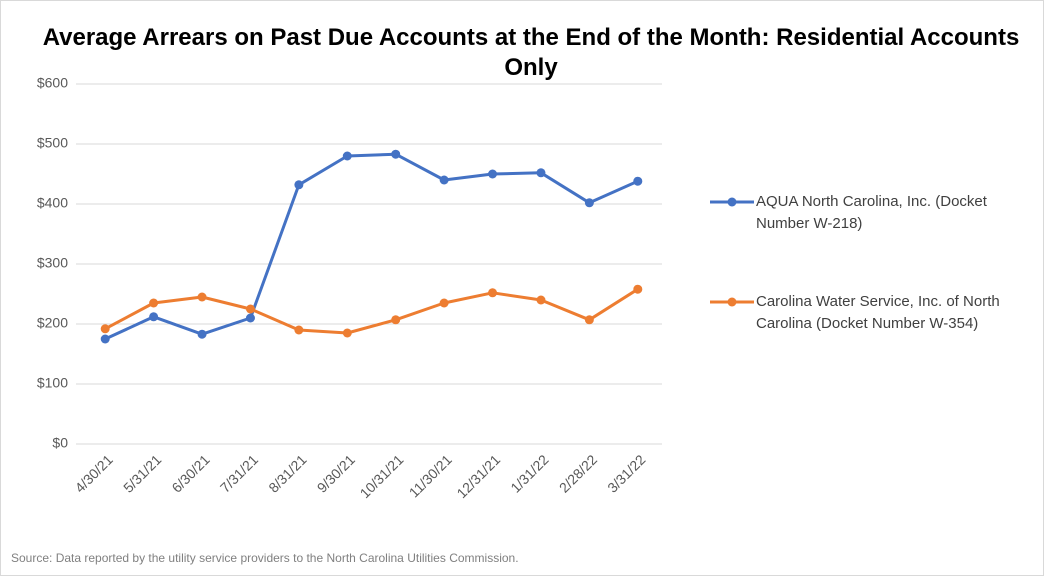 The width and height of the screenshot is (1044, 576). What do you see at coordinates (94, 473) in the screenshot?
I see `x-tick-label: 4/30/21` at bounding box center [94, 473].